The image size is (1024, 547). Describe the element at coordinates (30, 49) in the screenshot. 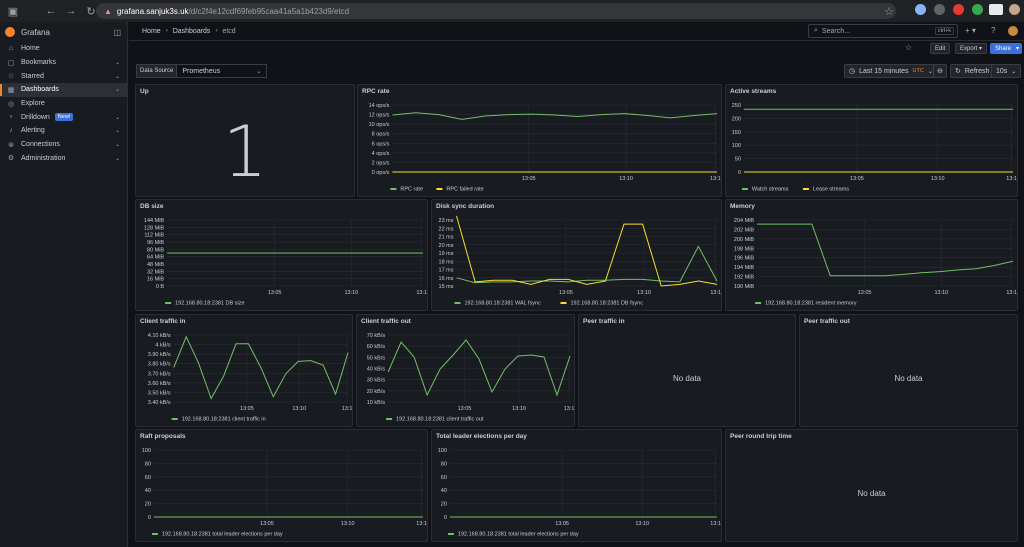

I see `sidebar-item-label: Home` at that location.